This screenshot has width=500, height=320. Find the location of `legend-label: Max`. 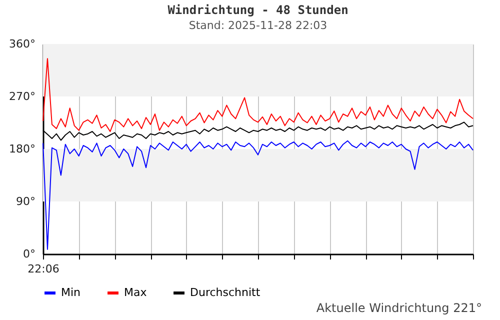

legend-label: Max is located at coordinates (136, 292).